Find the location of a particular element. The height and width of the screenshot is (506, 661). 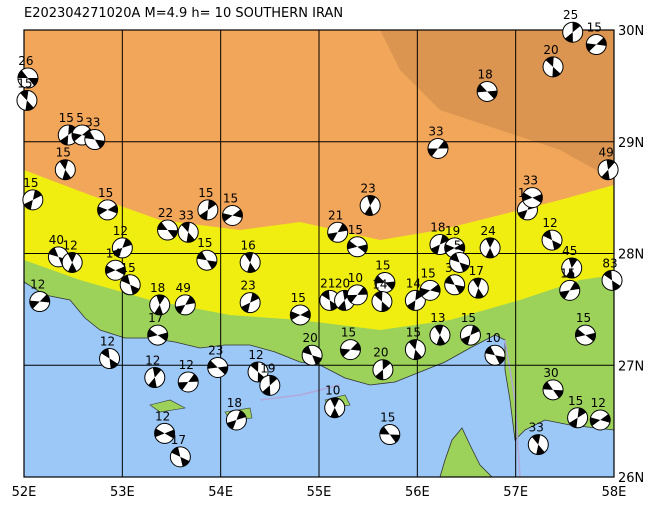

depth-label: 13 is located at coordinates (437, 318).